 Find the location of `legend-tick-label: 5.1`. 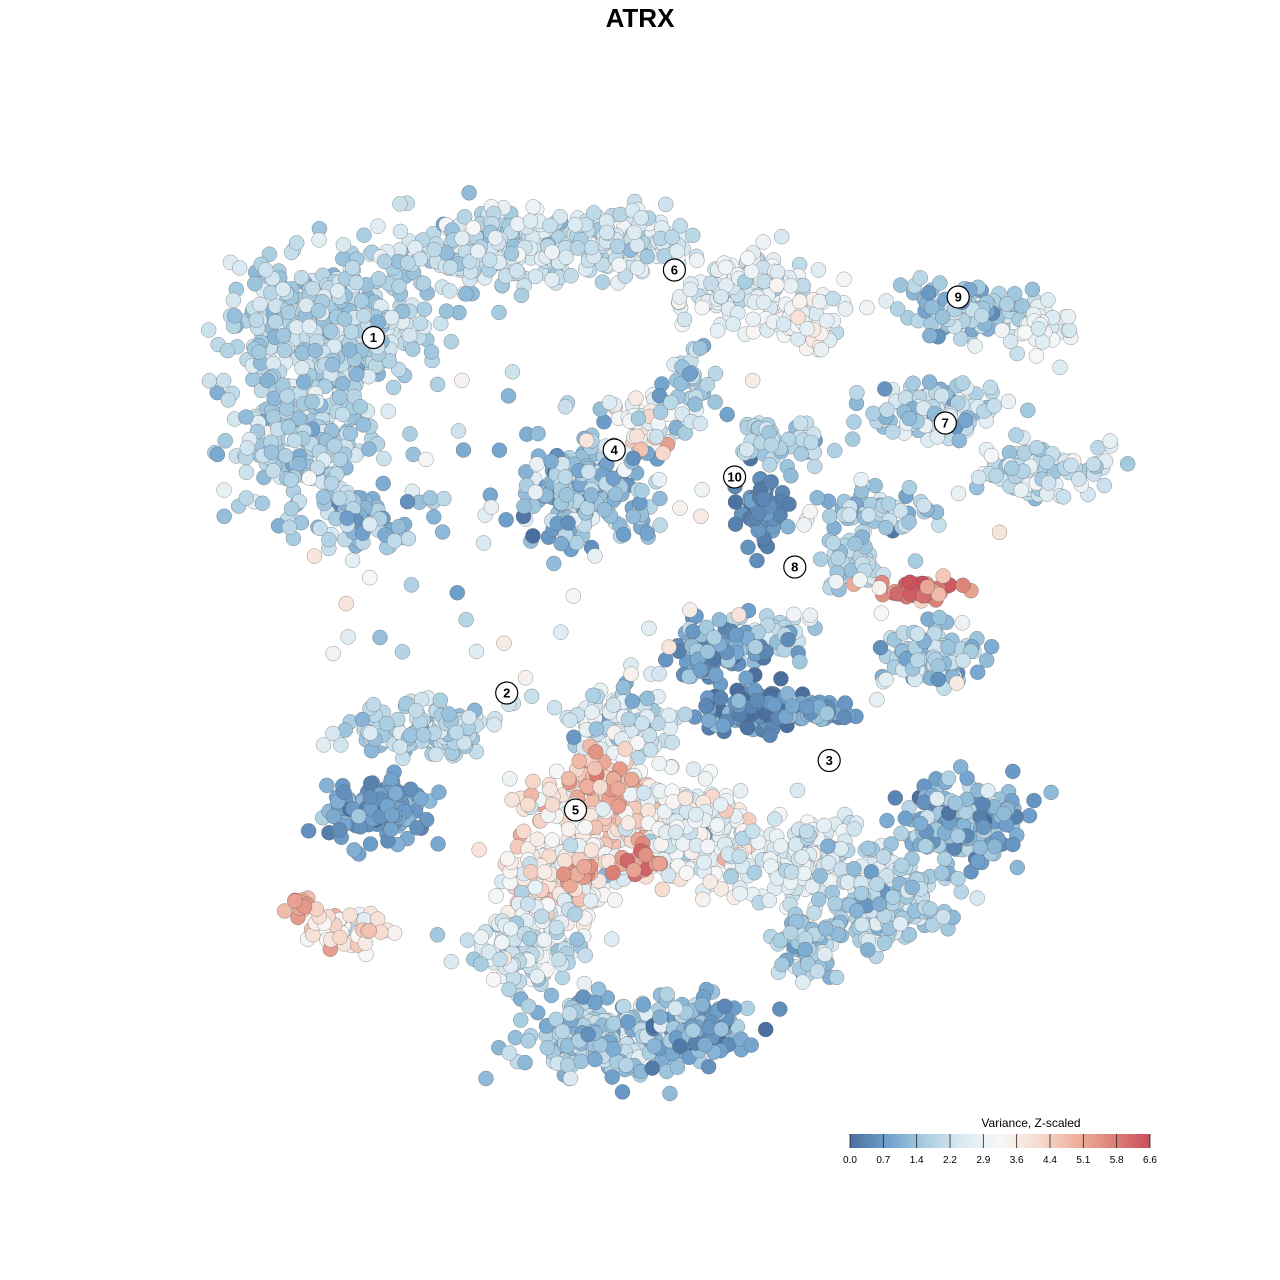

legend-tick-label: 5.1 is located at coordinates (1083, 1160).